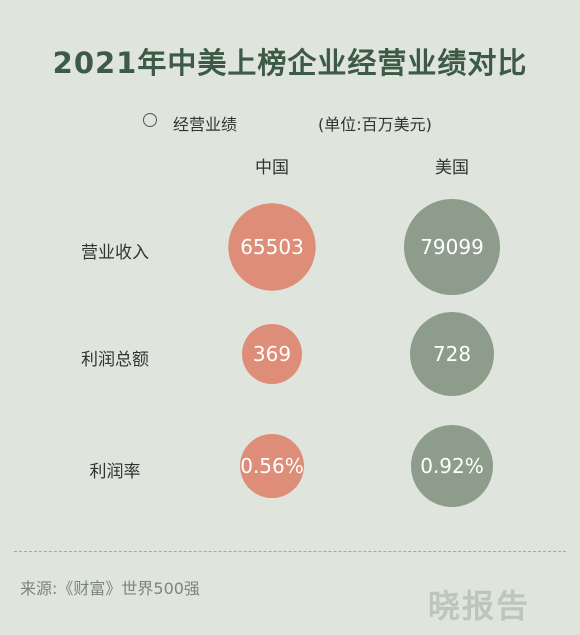 The width and height of the screenshot is (580, 635). Describe the element at coordinates (205, 124) in the screenshot. I see `legend-label: 经营业绩` at that location.